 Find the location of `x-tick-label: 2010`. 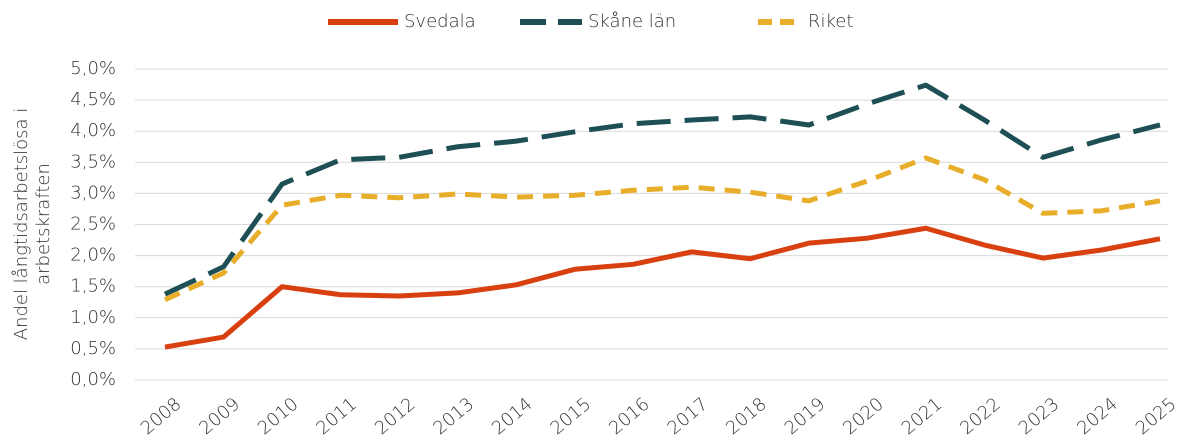

x-tick-label: 2010 is located at coordinates (278, 417).